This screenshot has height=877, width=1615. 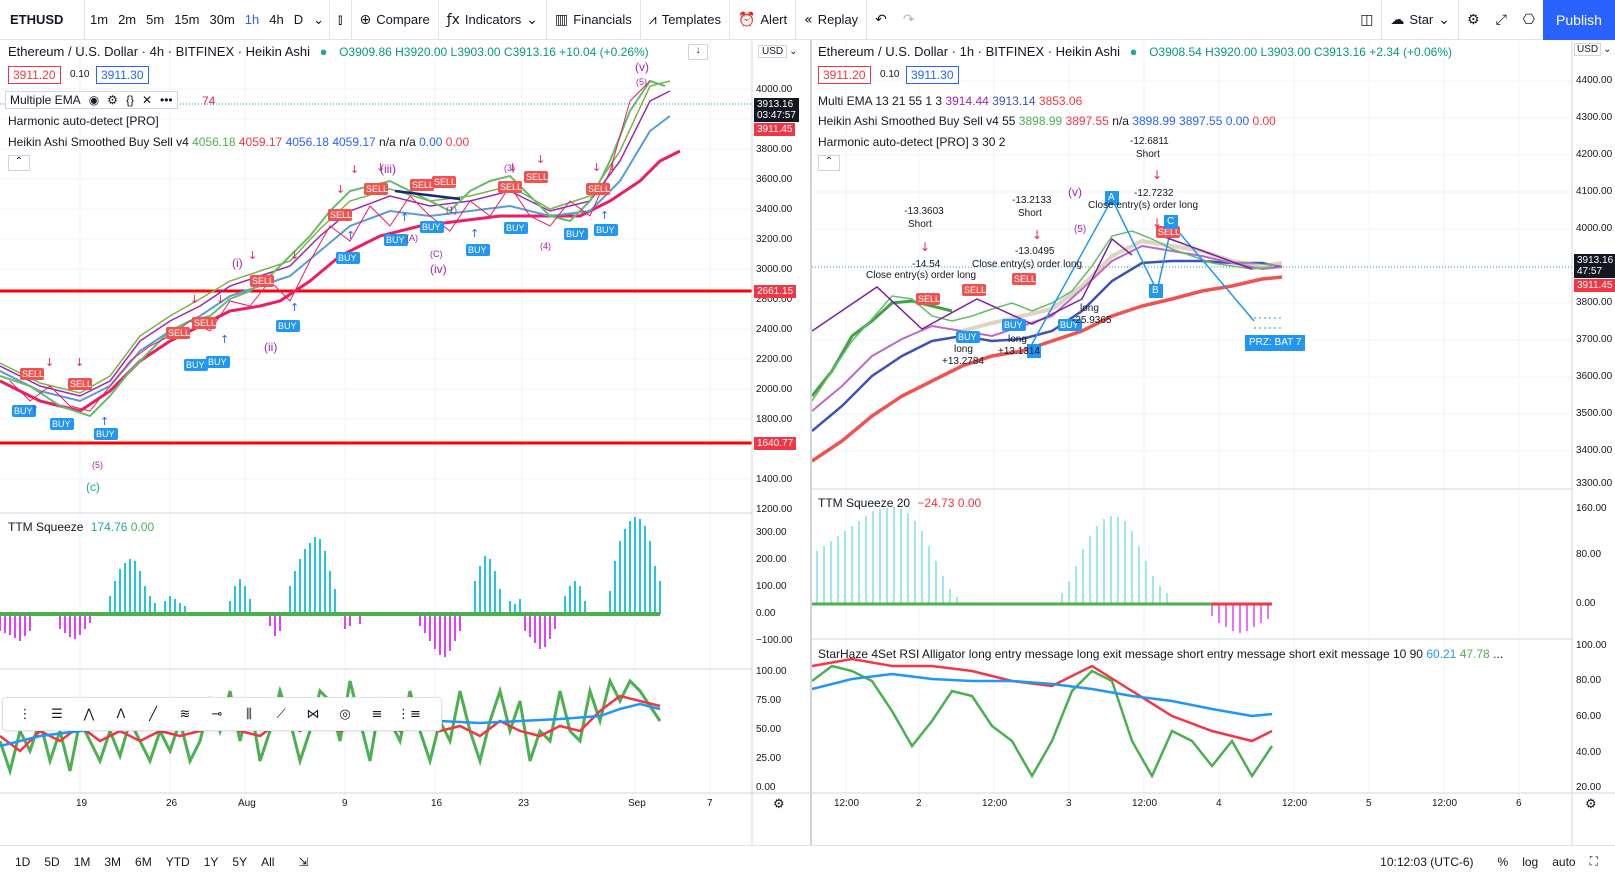 I want to click on lines-icon: ☰, so click(x=57, y=714).